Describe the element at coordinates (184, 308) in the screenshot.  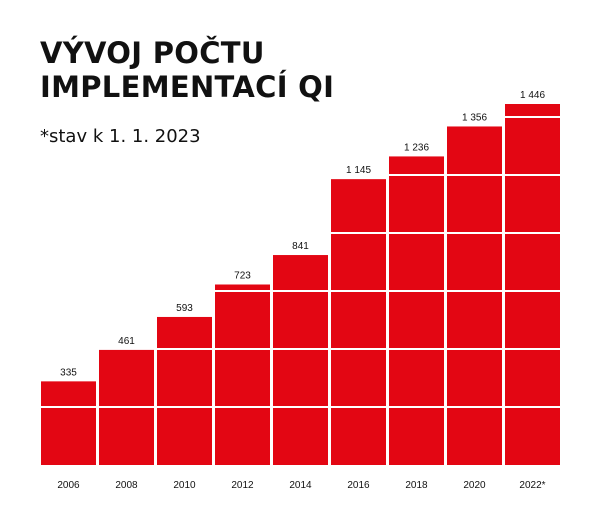
I see `bar-value-label: 593` at that location.